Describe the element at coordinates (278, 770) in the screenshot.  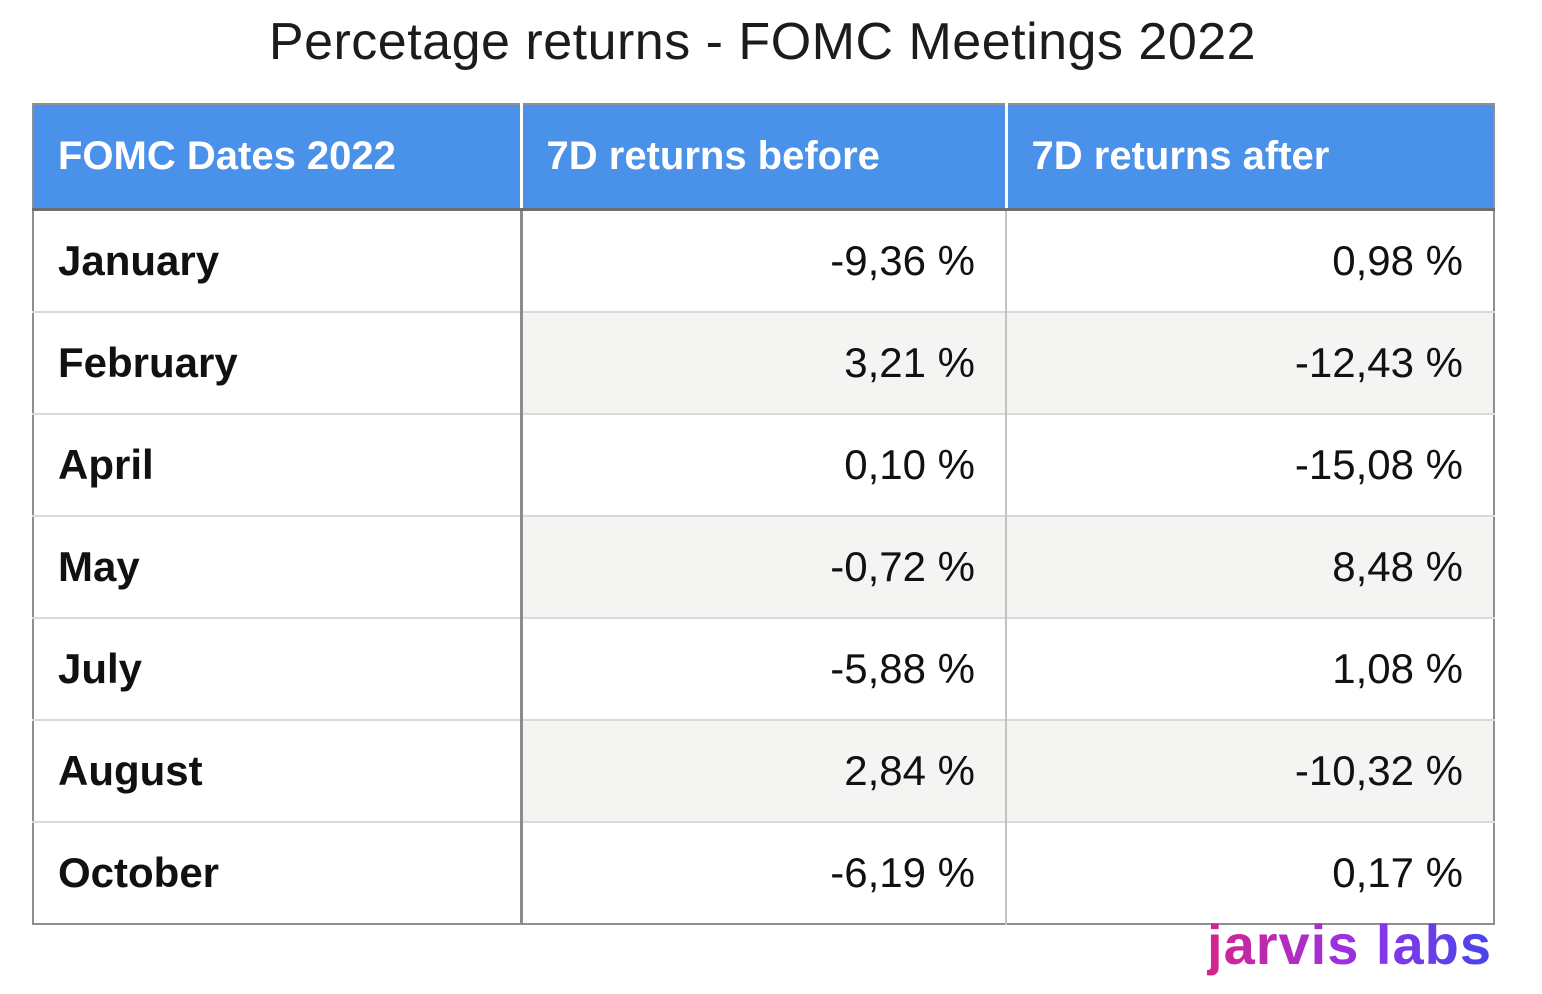
I see `month-cell: August` at that location.